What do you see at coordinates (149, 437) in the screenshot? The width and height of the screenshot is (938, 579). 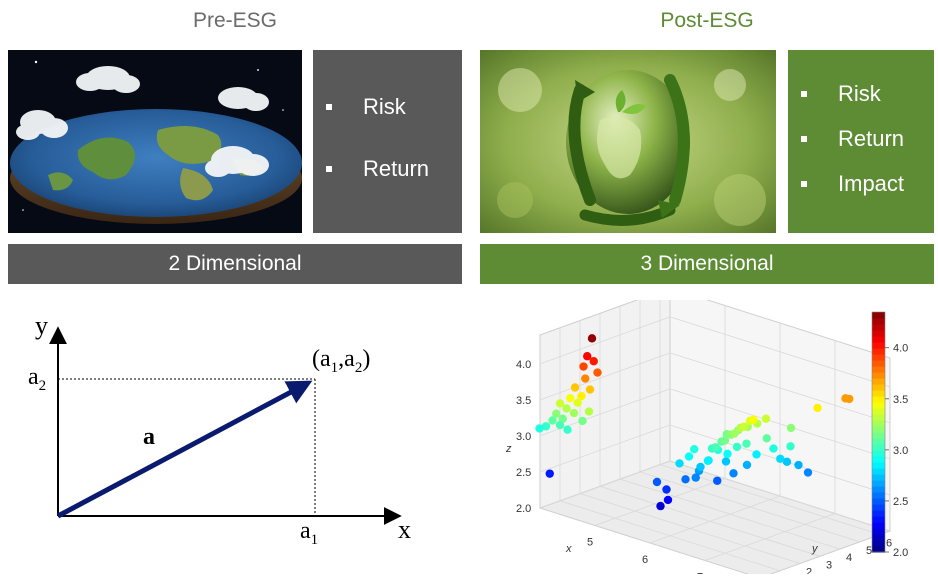 I see `vector-label: a` at bounding box center [149, 437].